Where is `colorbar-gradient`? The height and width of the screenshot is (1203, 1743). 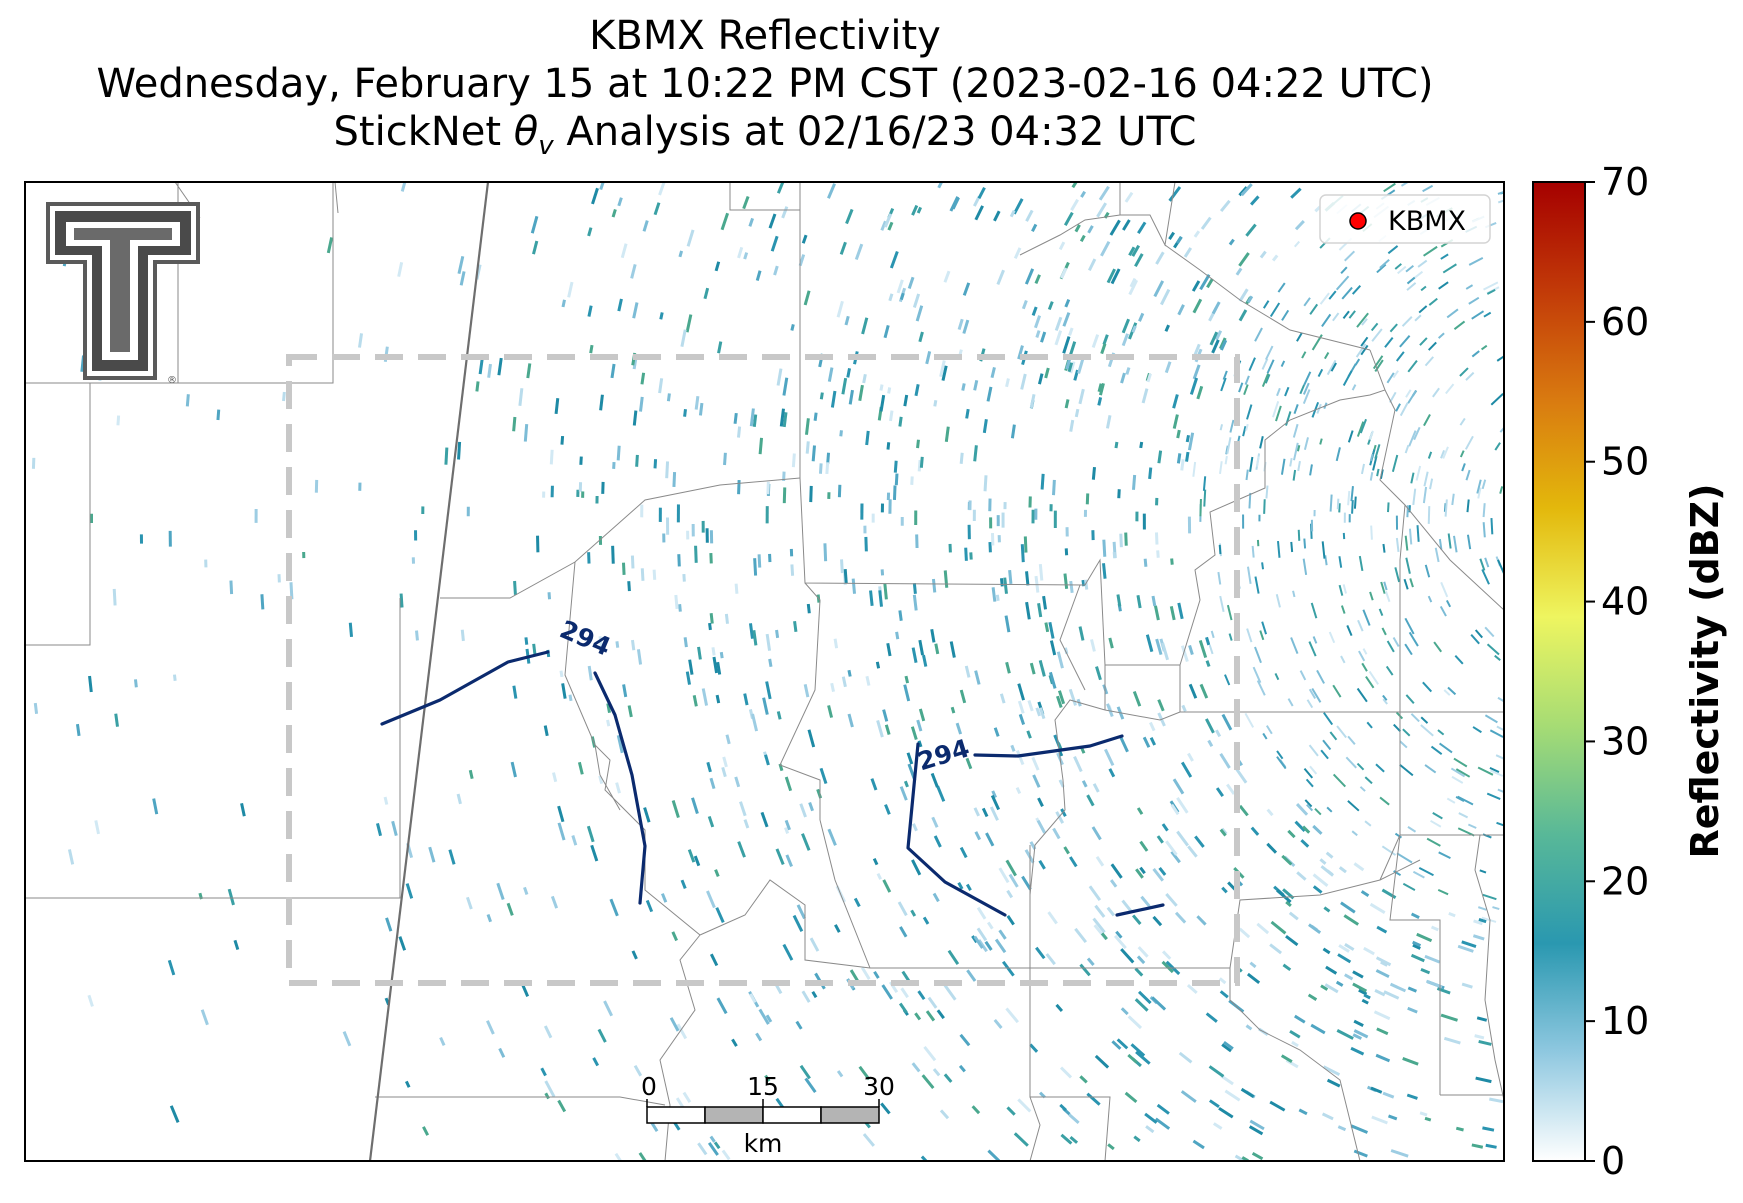
colorbar-gradient is located at coordinates (1559, 671).